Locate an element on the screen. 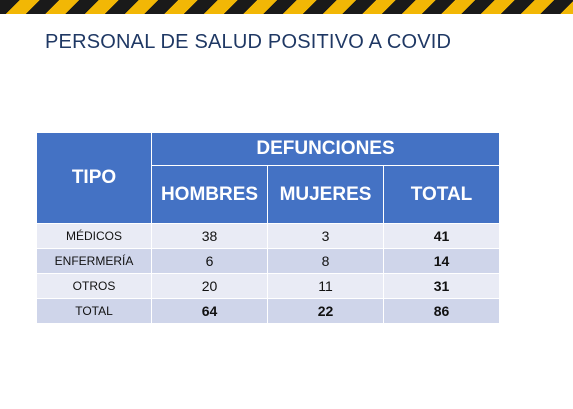 The image size is (573, 409). table-row-total: TOTAL 64 22 86 is located at coordinates (268, 311).